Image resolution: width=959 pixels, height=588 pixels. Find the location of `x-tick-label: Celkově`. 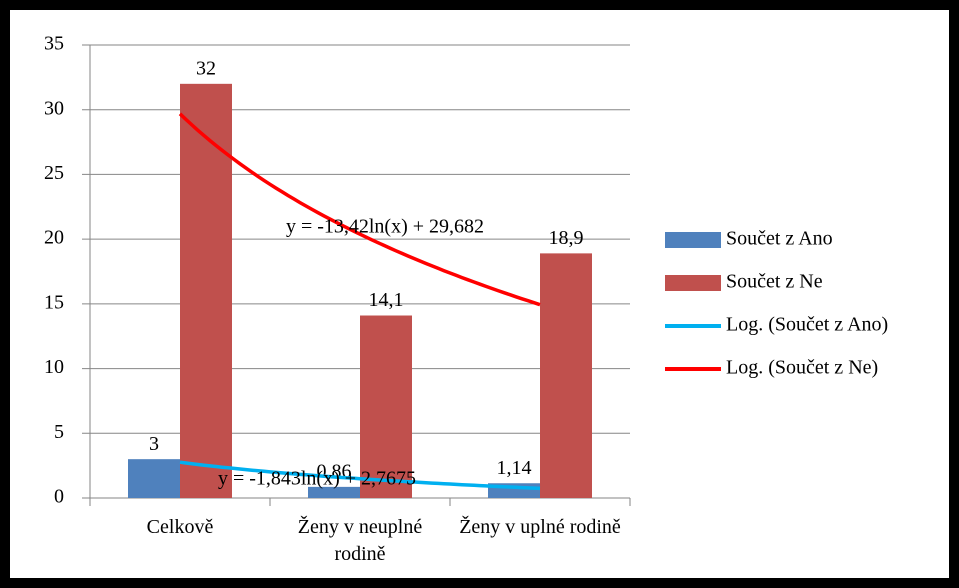

x-tick-label: Celkově is located at coordinates (180, 527).